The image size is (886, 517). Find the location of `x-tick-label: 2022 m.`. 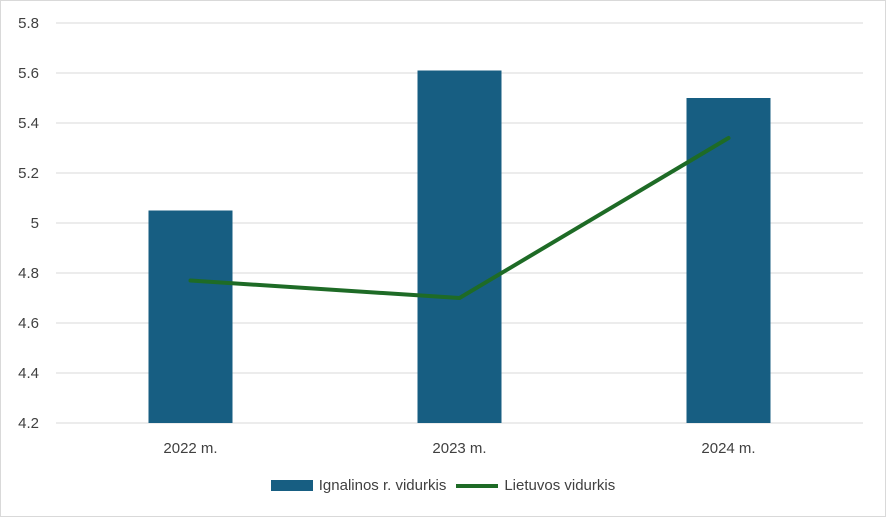

x-tick-label: 2022 m. is located at coordinates (190, 448).